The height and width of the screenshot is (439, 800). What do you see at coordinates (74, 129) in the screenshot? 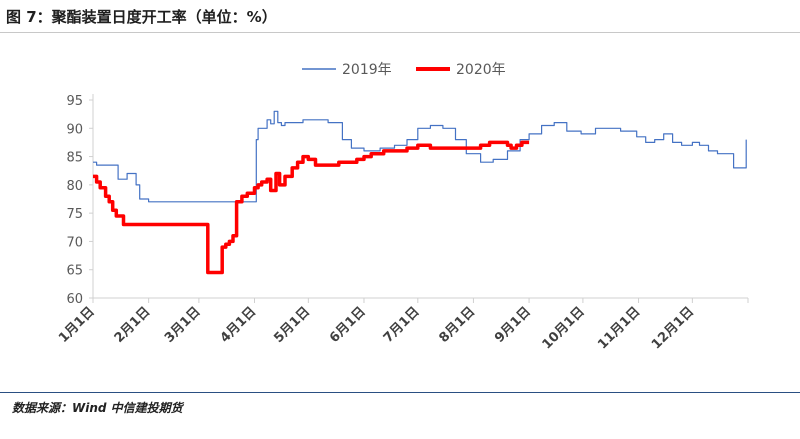
I see `y-tick-label: 90` at bounding box center [74, 129].